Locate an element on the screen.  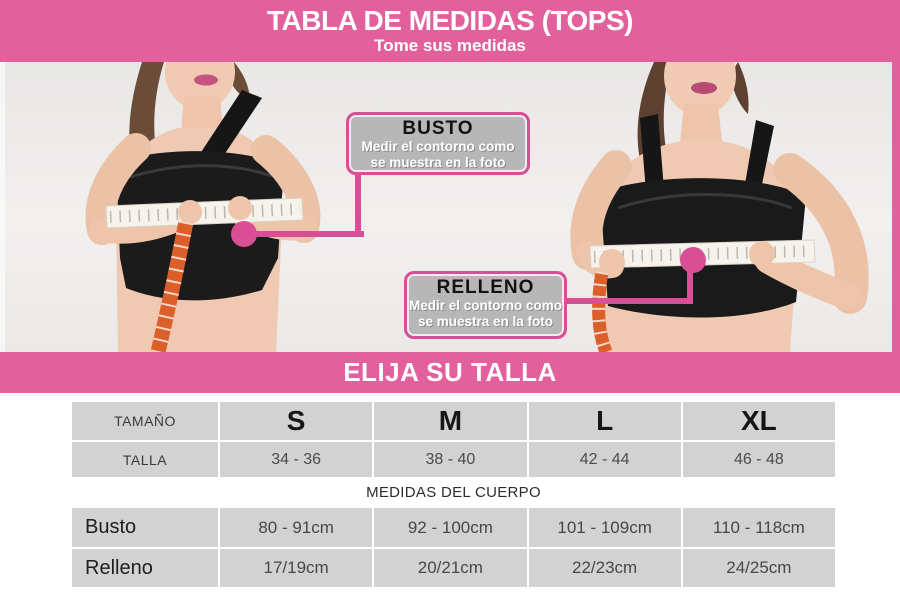
table-row-busto-label: Busto is located at coordinates (145, 527).